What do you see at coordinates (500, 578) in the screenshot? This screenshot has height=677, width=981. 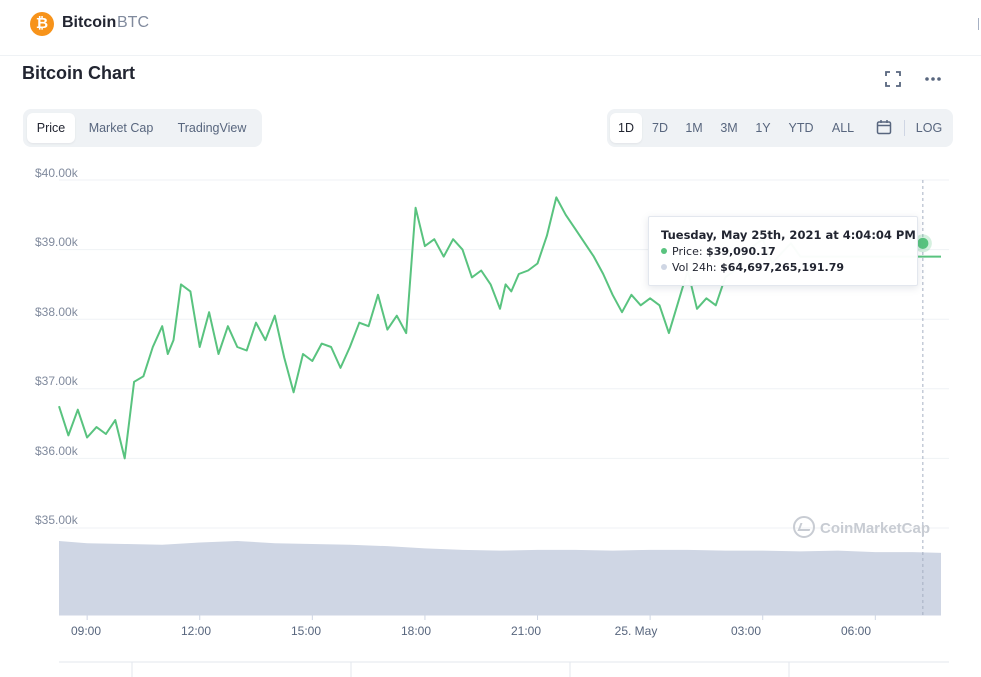 I see `volume-area` at bounding box center [500, 578].